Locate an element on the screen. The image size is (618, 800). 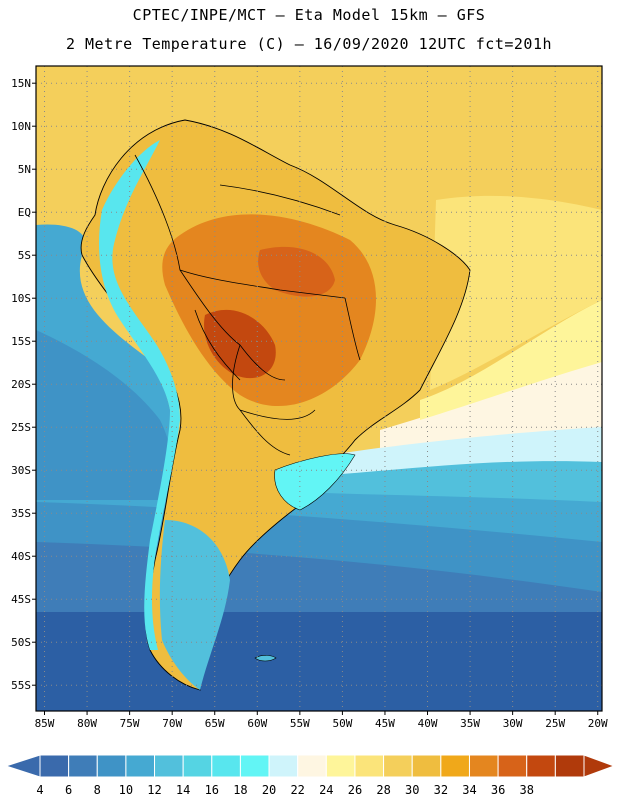
lat-tick-label: 15S is located at coordinates (21, 341).